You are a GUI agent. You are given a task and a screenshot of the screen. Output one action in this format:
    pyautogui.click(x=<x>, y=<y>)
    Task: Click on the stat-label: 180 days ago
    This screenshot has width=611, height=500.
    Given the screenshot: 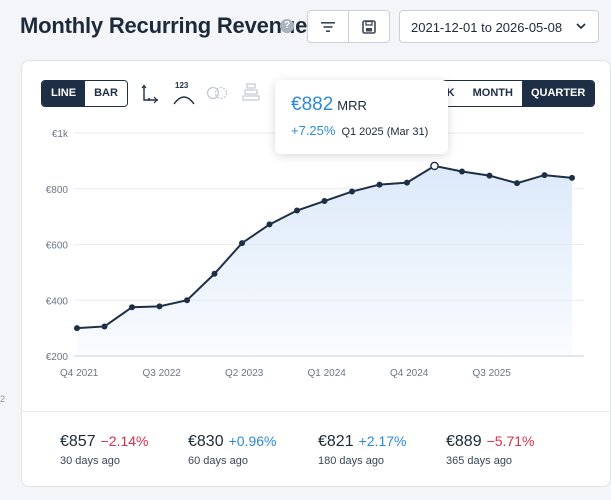 What is the action you would take?
    pyautogui.click(x=351, y=461)
    